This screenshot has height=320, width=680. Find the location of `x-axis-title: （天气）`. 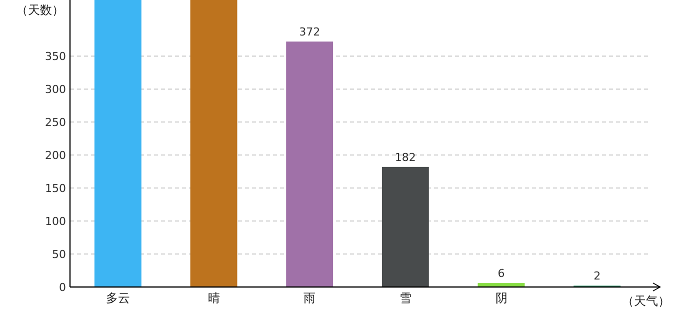

x-axis-title: （天气） is located at coordinates (646, 301).